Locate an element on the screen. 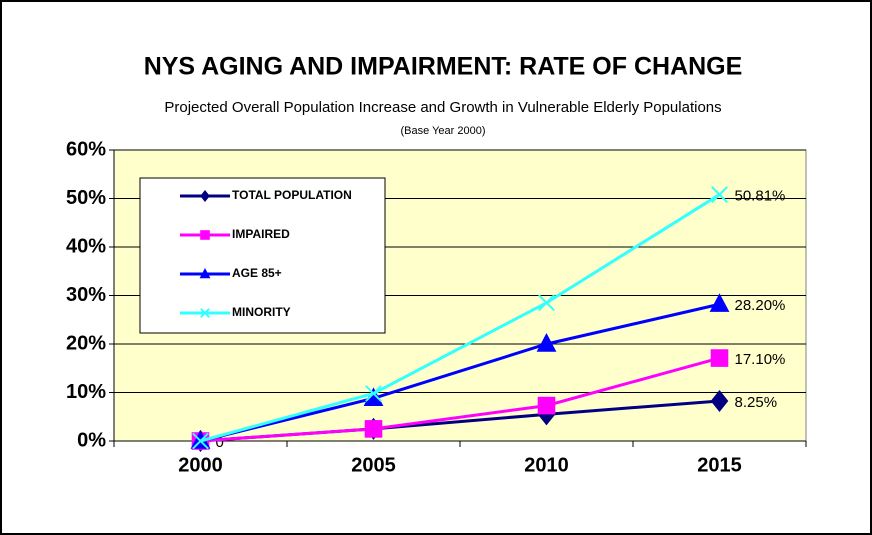  y-tick-label: 30% is located at coordinates (86, 295).